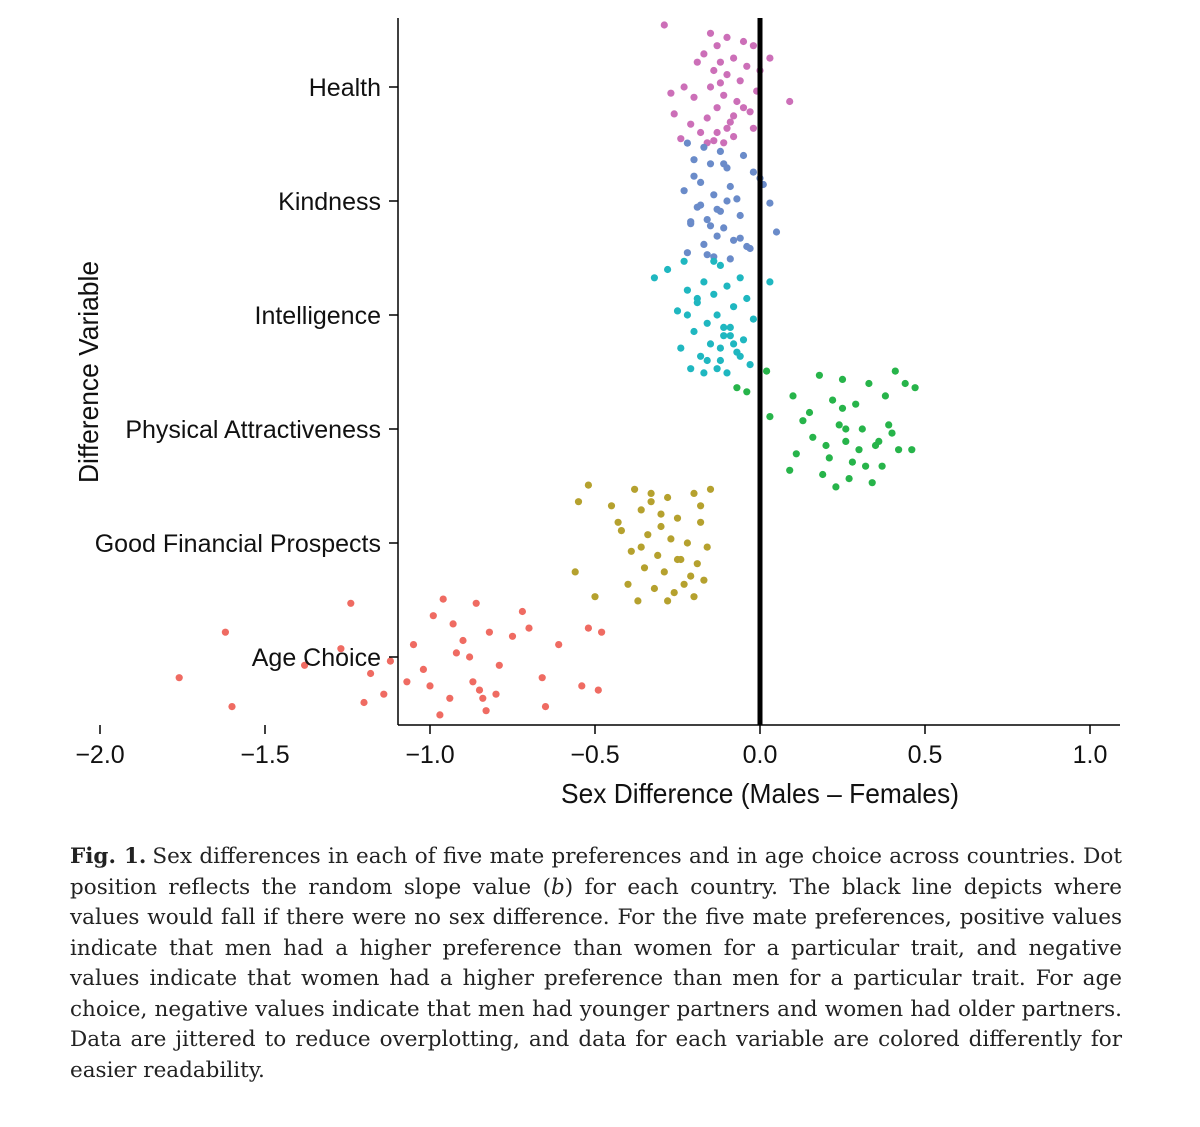  What do you see at coordinates (264, 755) in the screenshot?
I see `x-tick-label: −1.5` at bounding box center [264, 755].